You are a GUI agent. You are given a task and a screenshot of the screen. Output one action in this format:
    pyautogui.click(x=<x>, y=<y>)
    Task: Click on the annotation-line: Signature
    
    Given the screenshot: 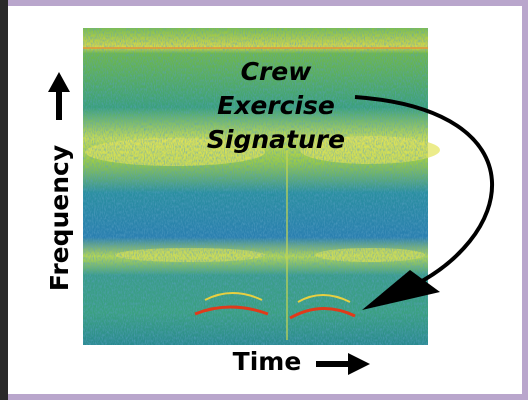 What is the action you would take?
    pyautogui.click(x=276, y=139)
    